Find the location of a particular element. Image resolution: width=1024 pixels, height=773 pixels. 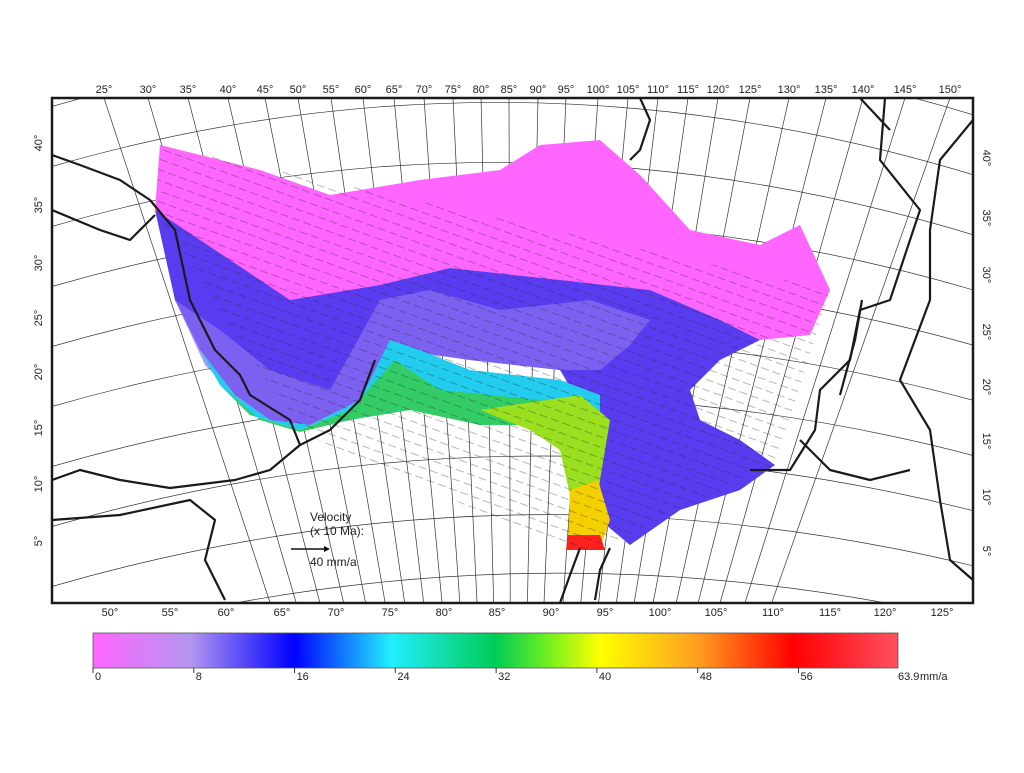

bottom-longitude-label: 95° is located at coordinates (605, 613).